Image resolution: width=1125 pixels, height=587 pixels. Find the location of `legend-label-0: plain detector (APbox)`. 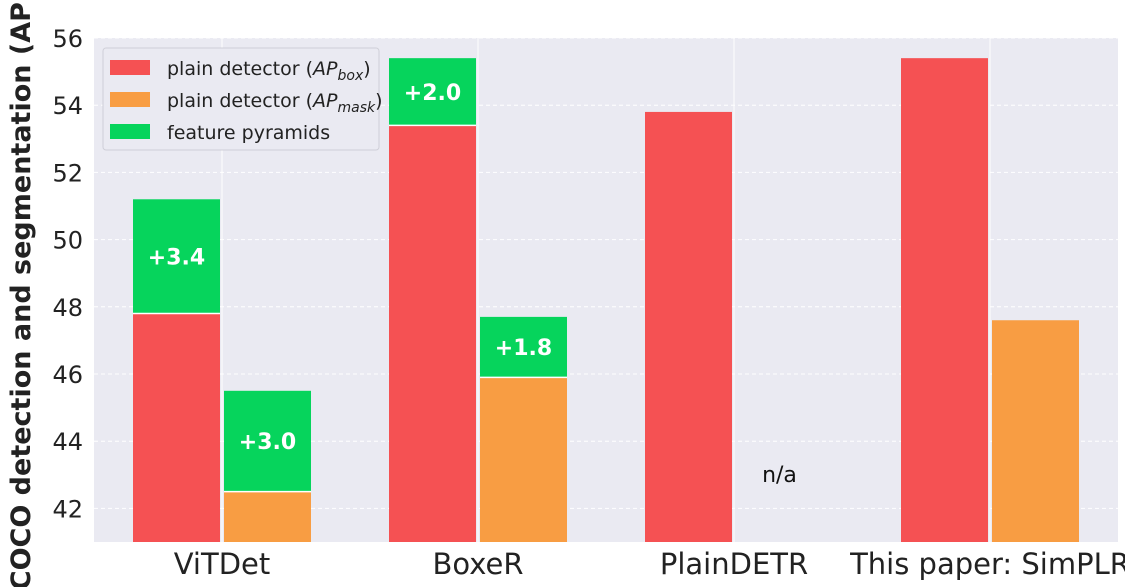

legend-label-0: plain detector (APbox) is located at coordinates (269, 71).